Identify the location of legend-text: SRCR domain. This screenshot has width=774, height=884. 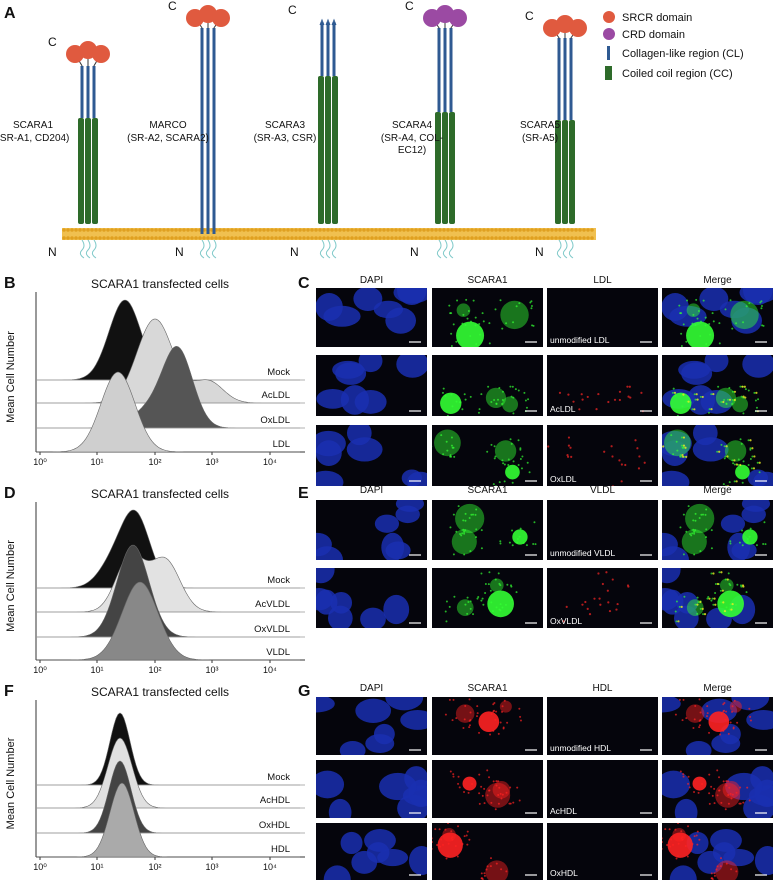
(657, 18).